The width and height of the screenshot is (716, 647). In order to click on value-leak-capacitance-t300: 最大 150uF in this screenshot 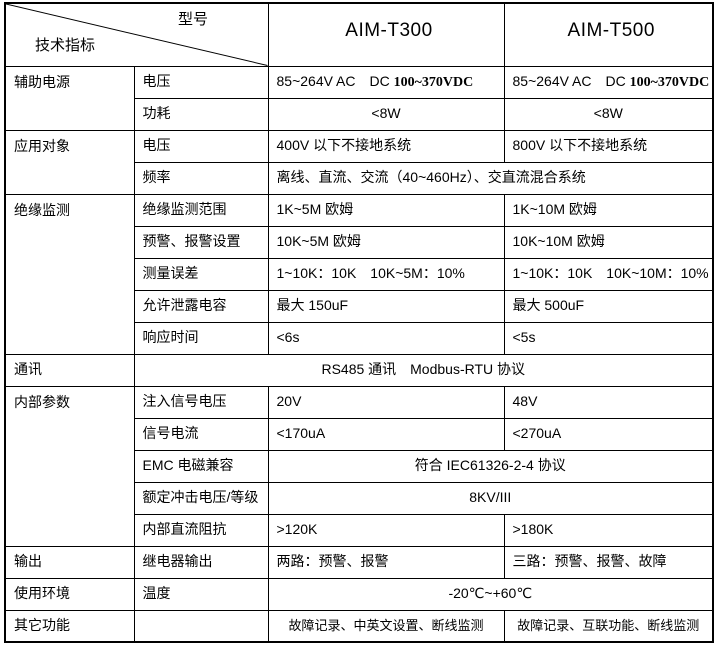, I will do `click(386, 306)`.